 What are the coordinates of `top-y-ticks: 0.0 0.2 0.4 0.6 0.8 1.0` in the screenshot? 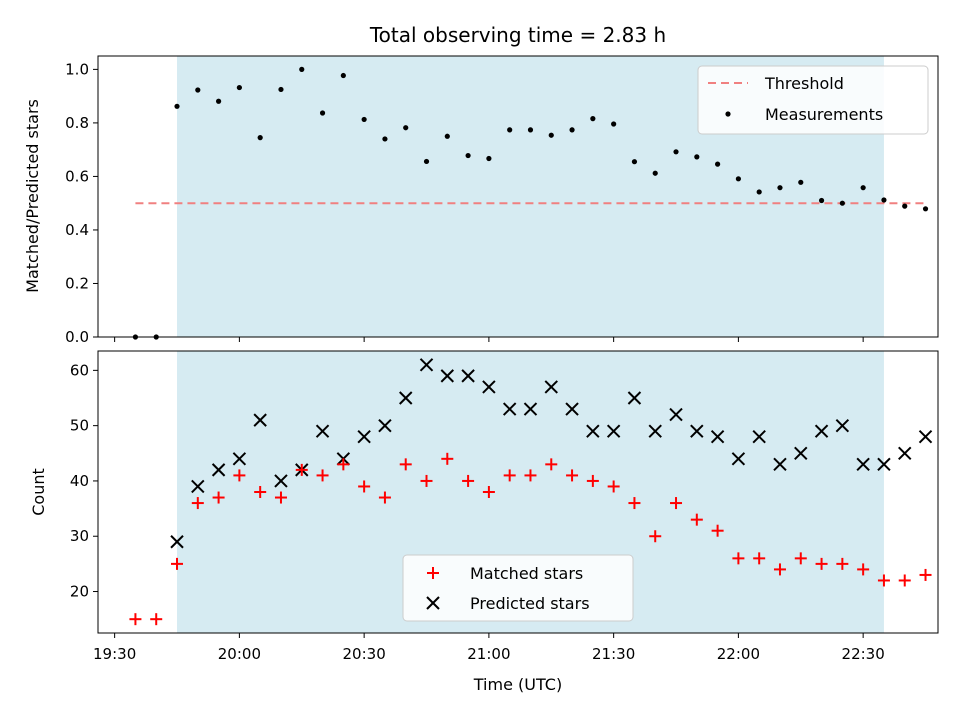 It's located at (81, 203).